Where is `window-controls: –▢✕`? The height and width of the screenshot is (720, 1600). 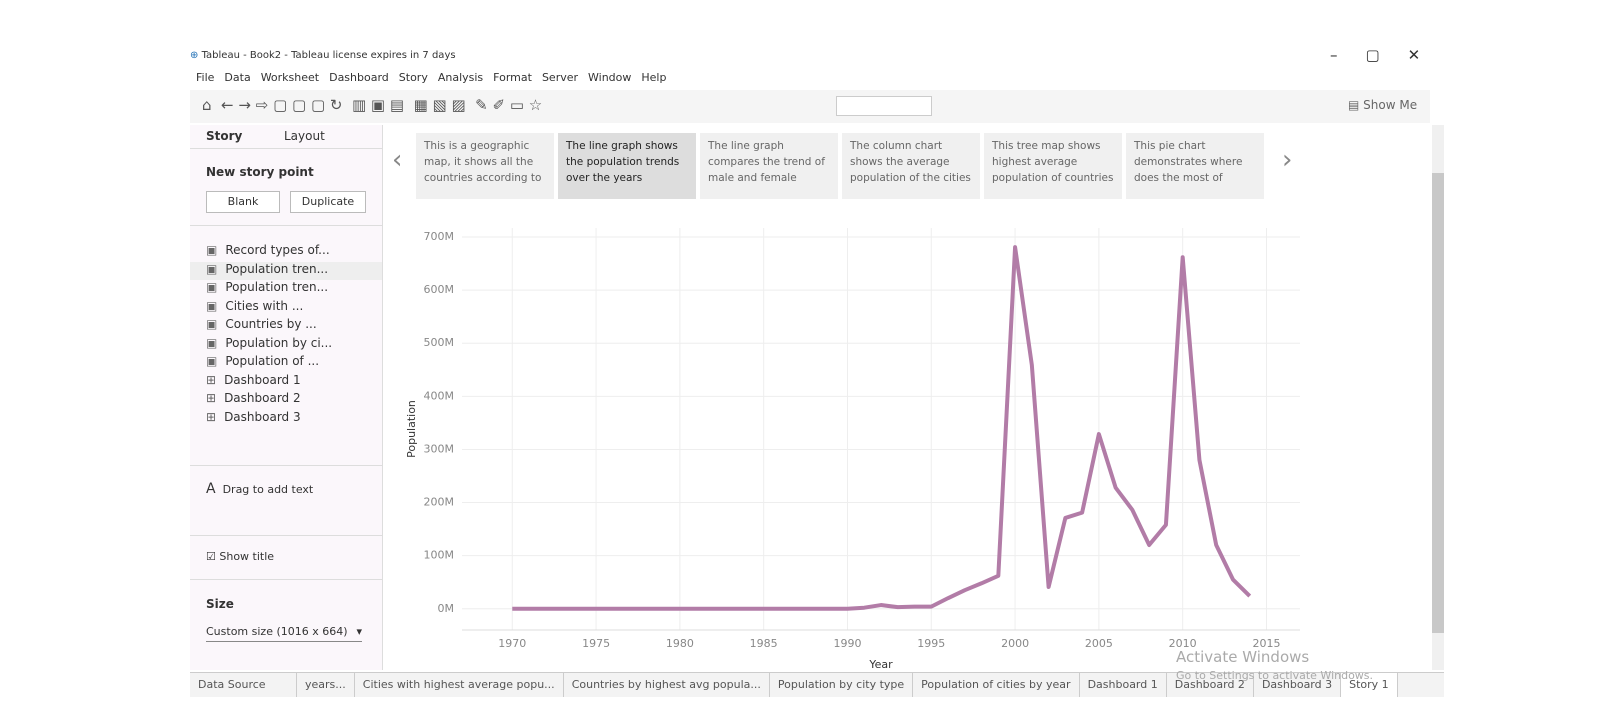 window-controls: –▢✕ is located at coordinates (1389, 55).